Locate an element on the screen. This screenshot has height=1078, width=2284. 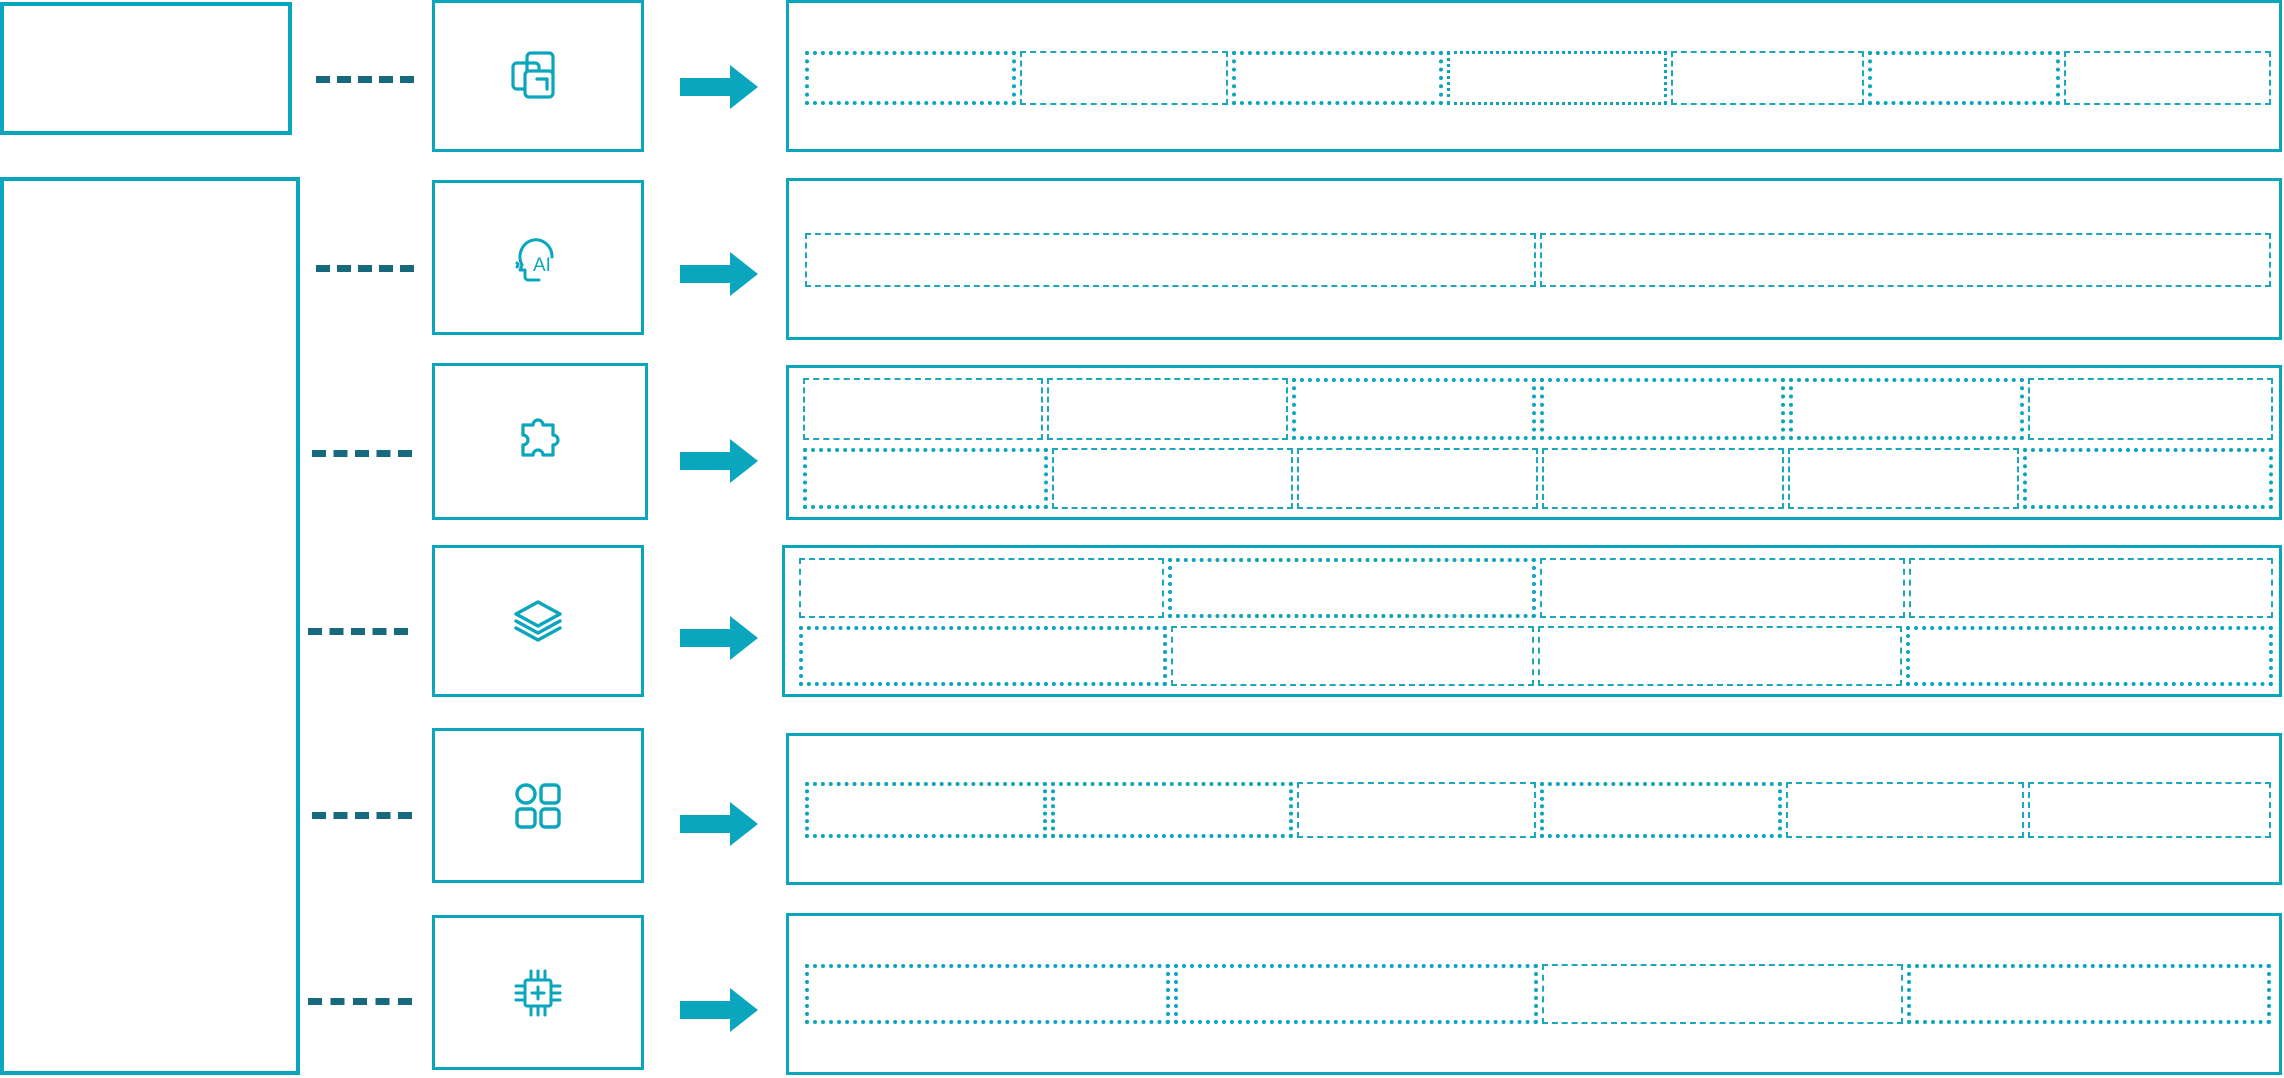
cpu-chip-icon is located at coordinates (538, 993).